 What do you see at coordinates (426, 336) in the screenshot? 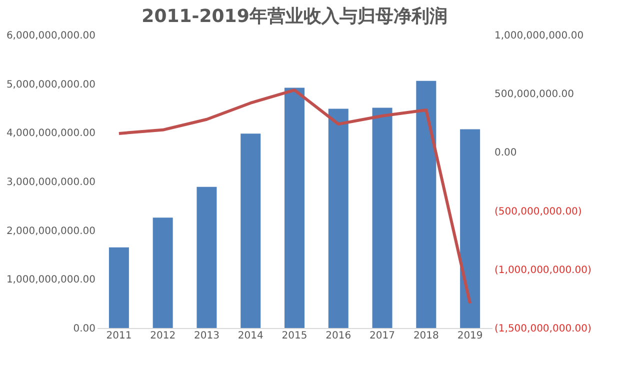
I see `x-tick-label: 2018` at bounding box center [426, 336].